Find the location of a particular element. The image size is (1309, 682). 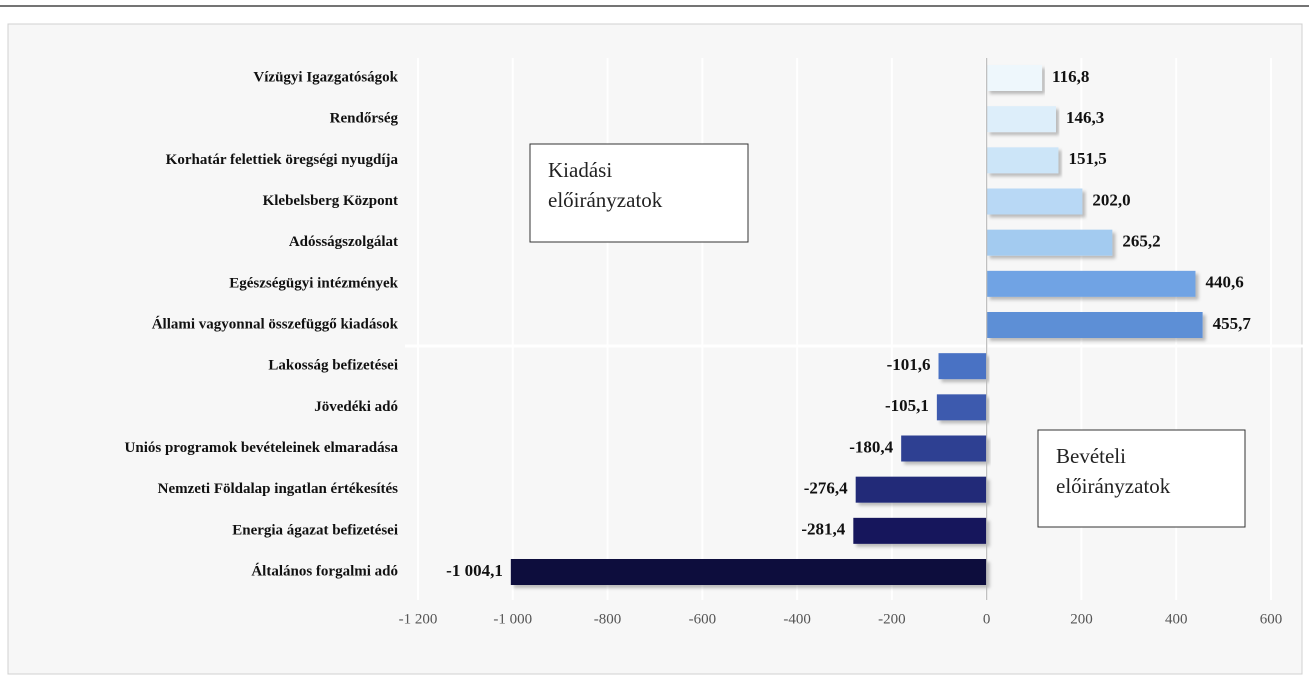

category-label: Rendőrség is located at coordinates (364, 119).